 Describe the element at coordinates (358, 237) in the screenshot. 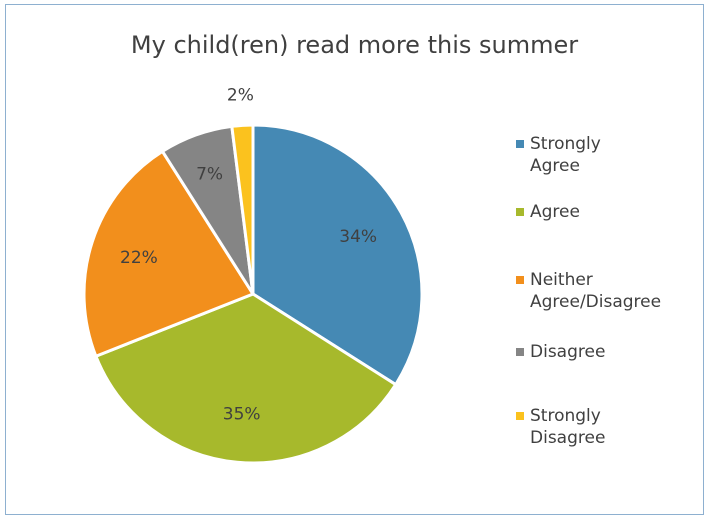

I see `data-label-strongly-agree: 34%` at that location.